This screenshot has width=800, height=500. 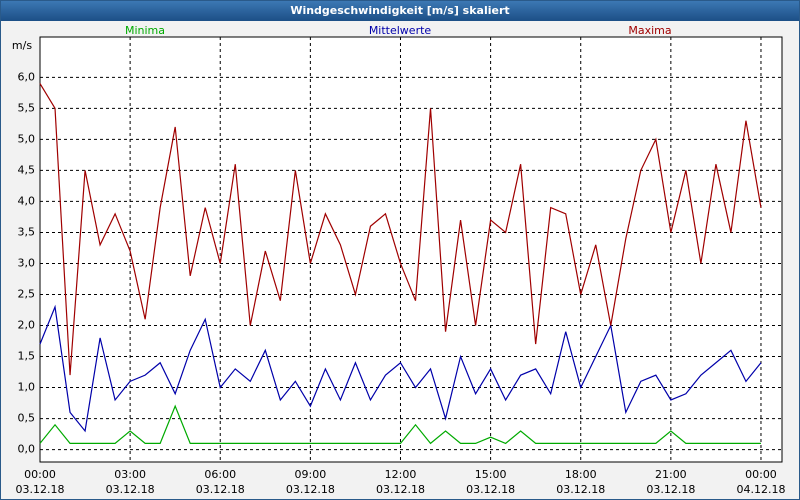 I want to click on title-bar: Windgeschwindigkeit [m/s] skaliert, so click(x=400, y=11).